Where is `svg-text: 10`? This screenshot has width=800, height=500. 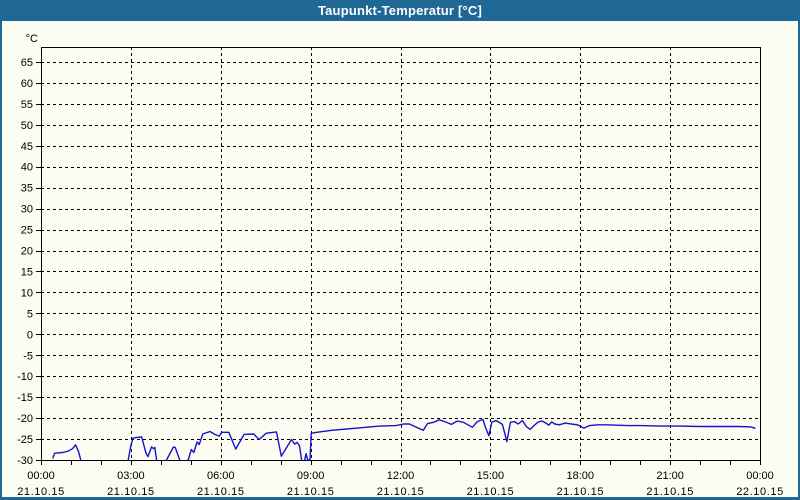 svg-text: 10 is located at coordinates (27, 293).